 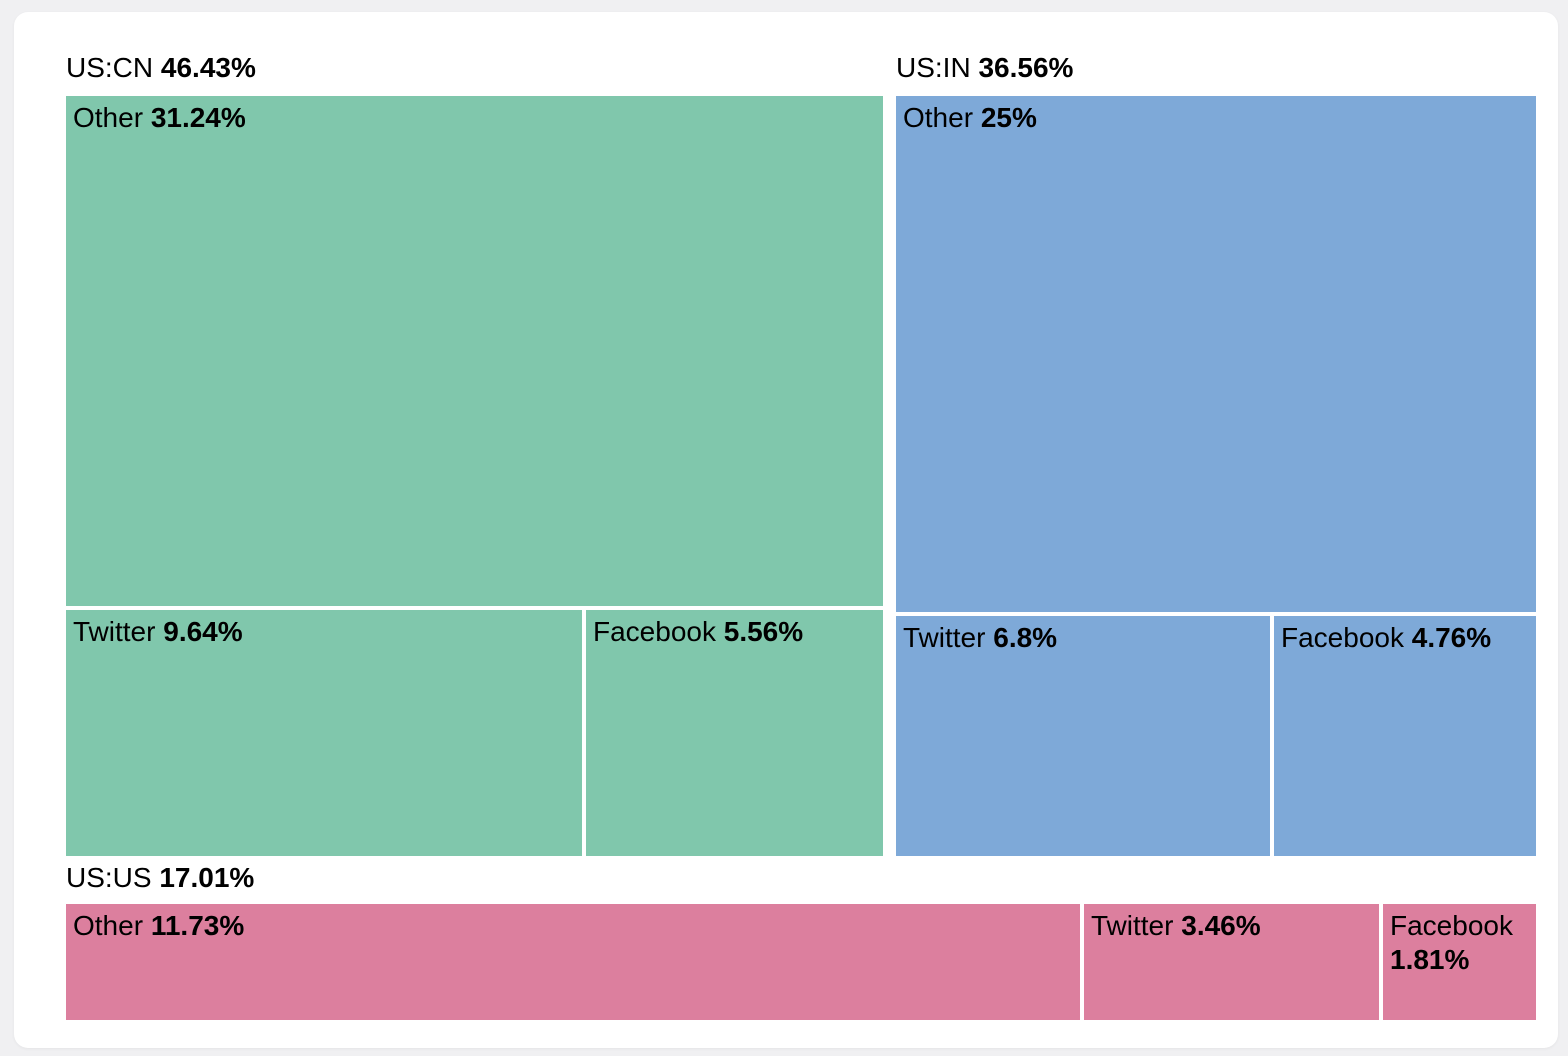 I want to click on treemap-cell-us-cn-twitter: Twitter 9.64%, so click(x=324, y=733).